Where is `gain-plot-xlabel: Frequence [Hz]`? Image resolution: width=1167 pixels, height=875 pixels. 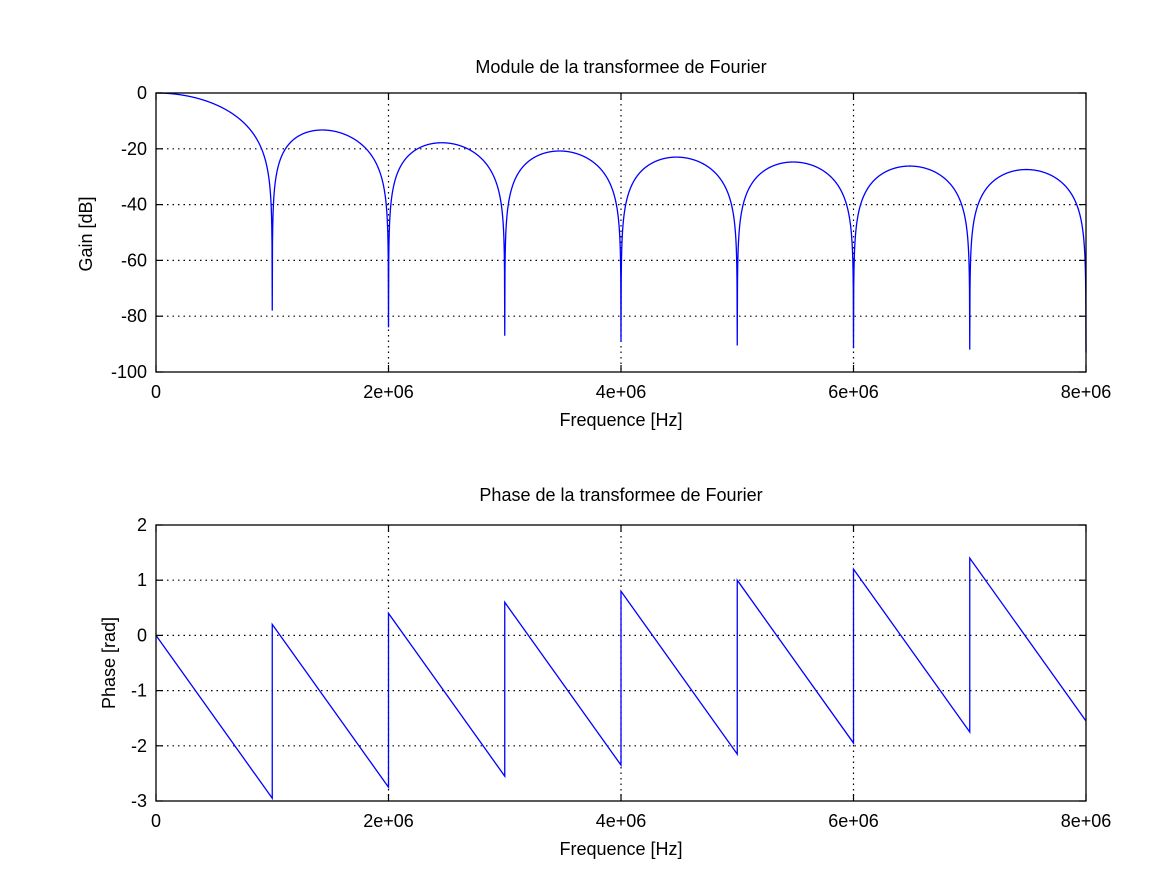
gain-plot-xlabel: Frequence [Hz] is located at coordinates (620, 420).